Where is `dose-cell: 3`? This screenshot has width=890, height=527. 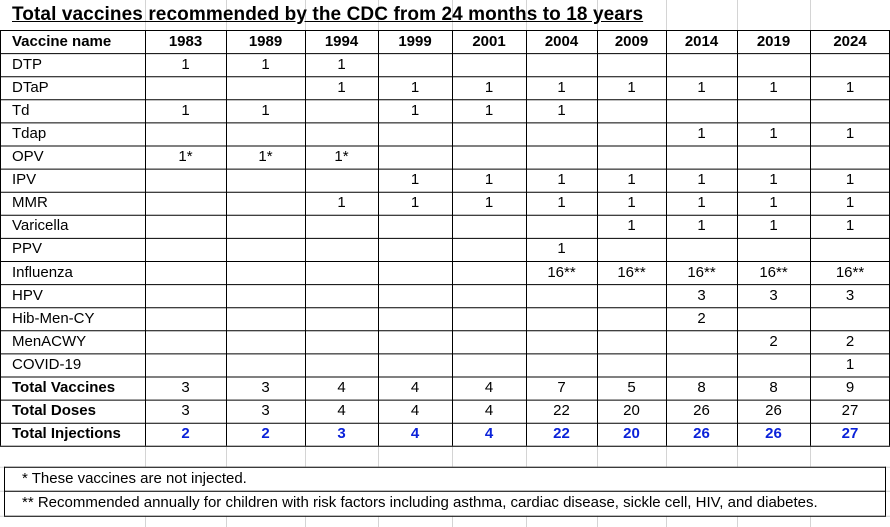 dose-cell: 3 is located at coordinates (850, 295).